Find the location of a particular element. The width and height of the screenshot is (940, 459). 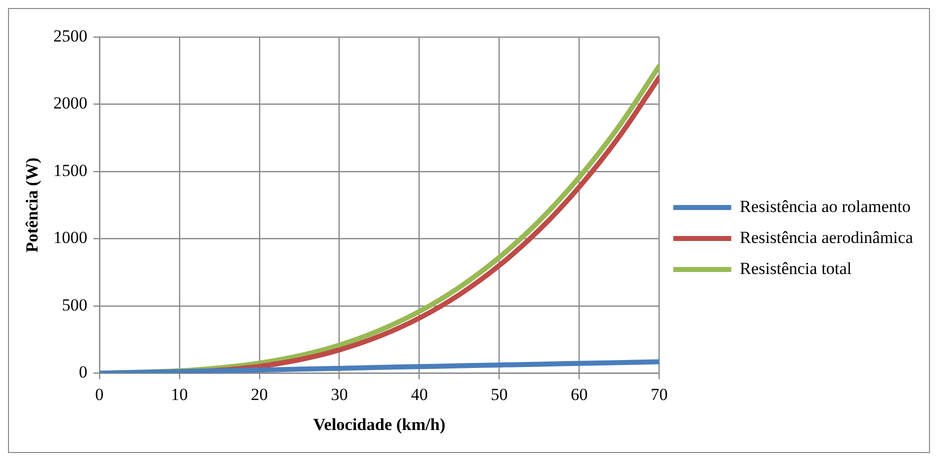

y-tick-label: 2000 is located at coordinates (70, 103).